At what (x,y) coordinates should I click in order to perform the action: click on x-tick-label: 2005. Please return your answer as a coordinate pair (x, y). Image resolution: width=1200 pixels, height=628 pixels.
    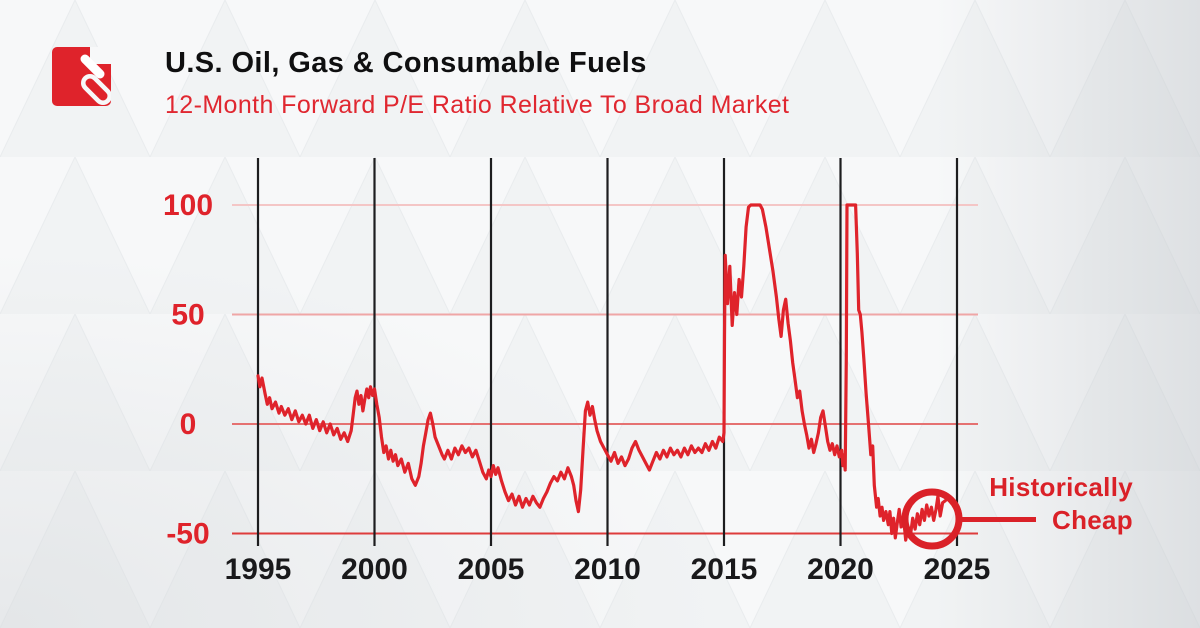
    Looking at the image, I should click on (491, 569).